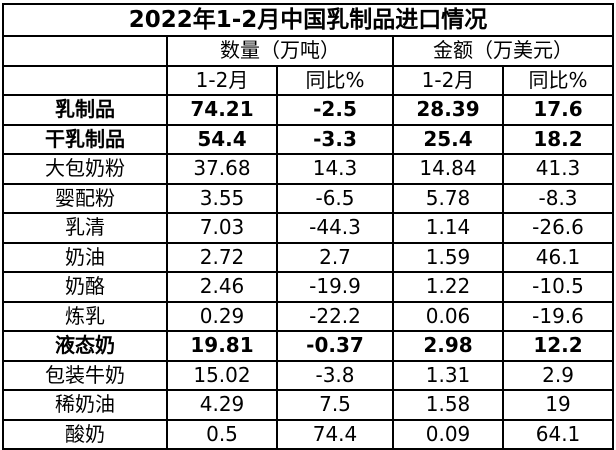 The height and width of the screenshot is (450, 616). What do you see at coordinates (558, 139) in the screenshot?
I see `table-cell: 18.2` at bounding box center [558, 139].